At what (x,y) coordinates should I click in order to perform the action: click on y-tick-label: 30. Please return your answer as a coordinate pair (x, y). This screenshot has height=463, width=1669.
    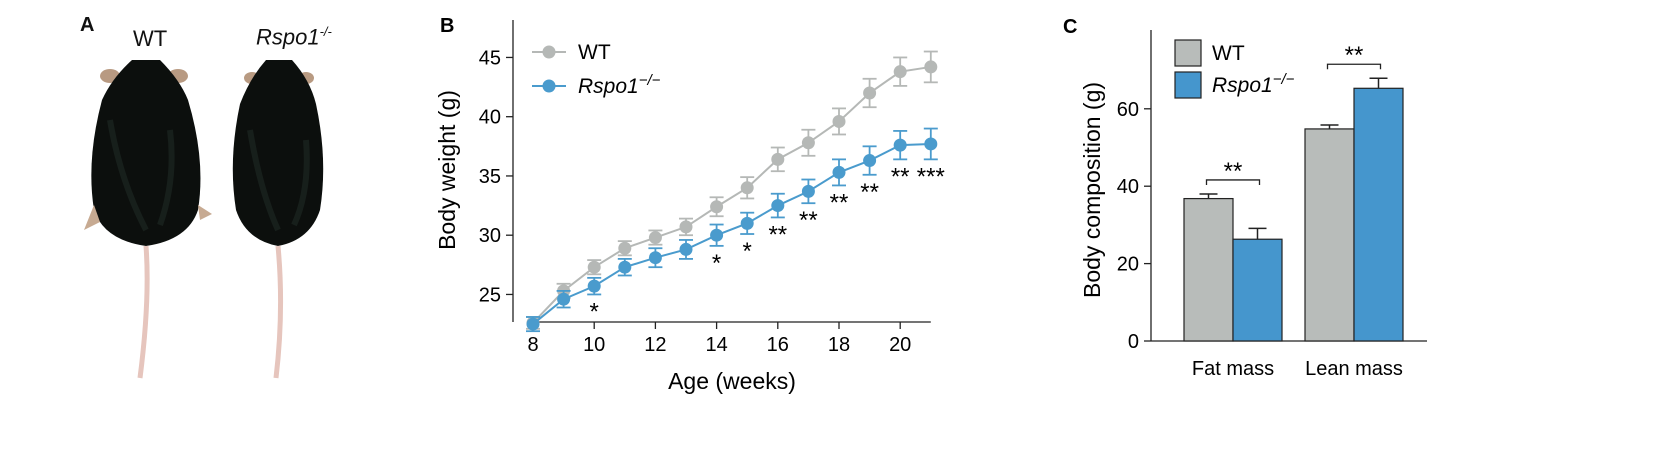
    Looking at the image, I should click on (490, 236).